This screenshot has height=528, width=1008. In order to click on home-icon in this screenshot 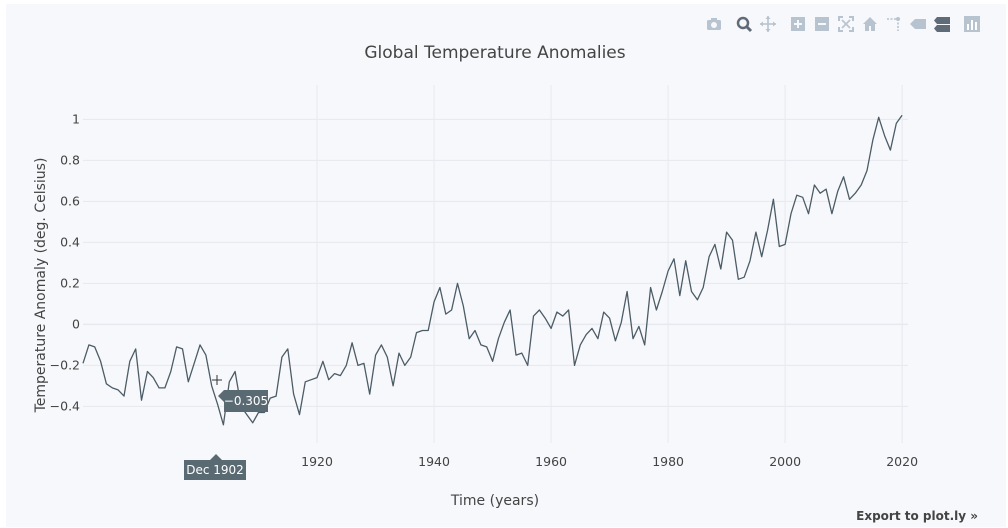, I will do `click(870, 24)`.